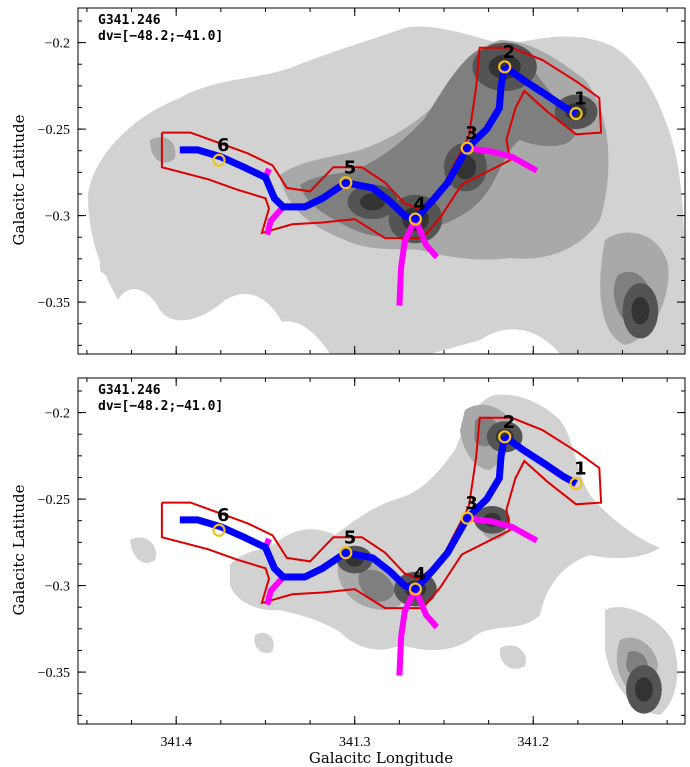 This screenshot has height=767, width=690. I want to click on x-tick-label: 341.3, so click(355, 742).